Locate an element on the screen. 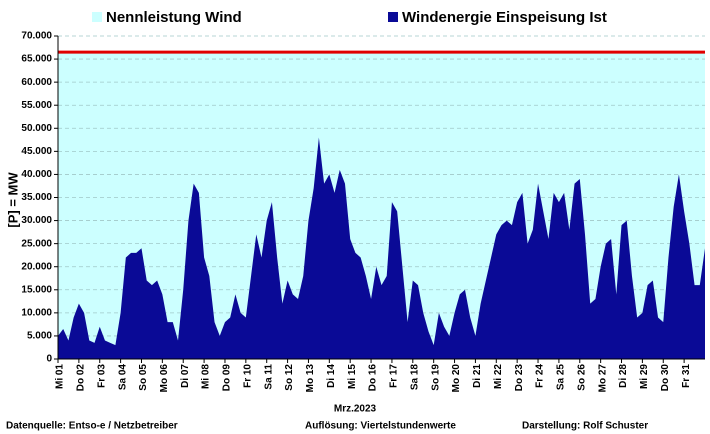  y-tick-label: 45.000 is located at coordinates (36, 151).